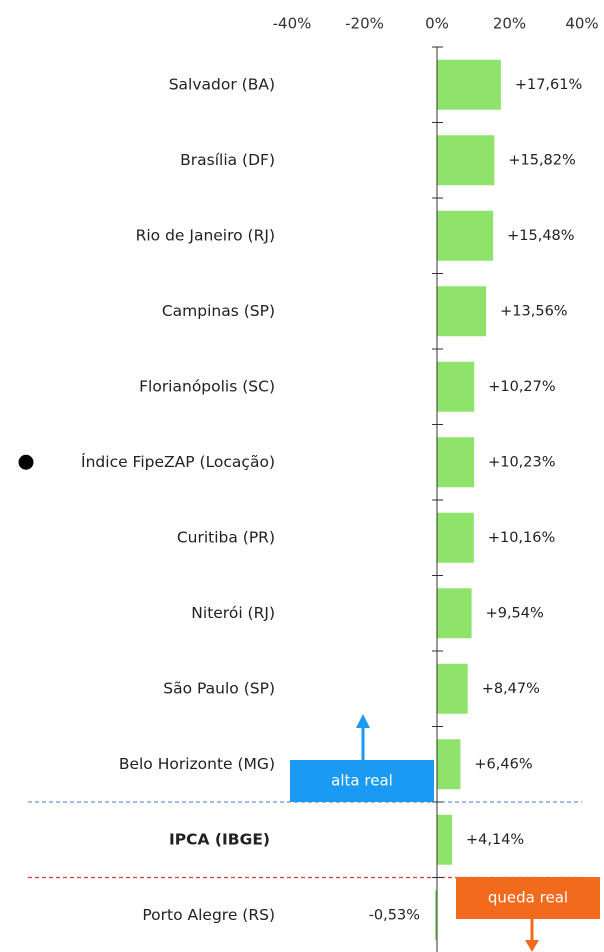 This screenshot has height=952, width=604. I want to click on category-label: Rio de Janeiro (RJ), so click(205, 235).